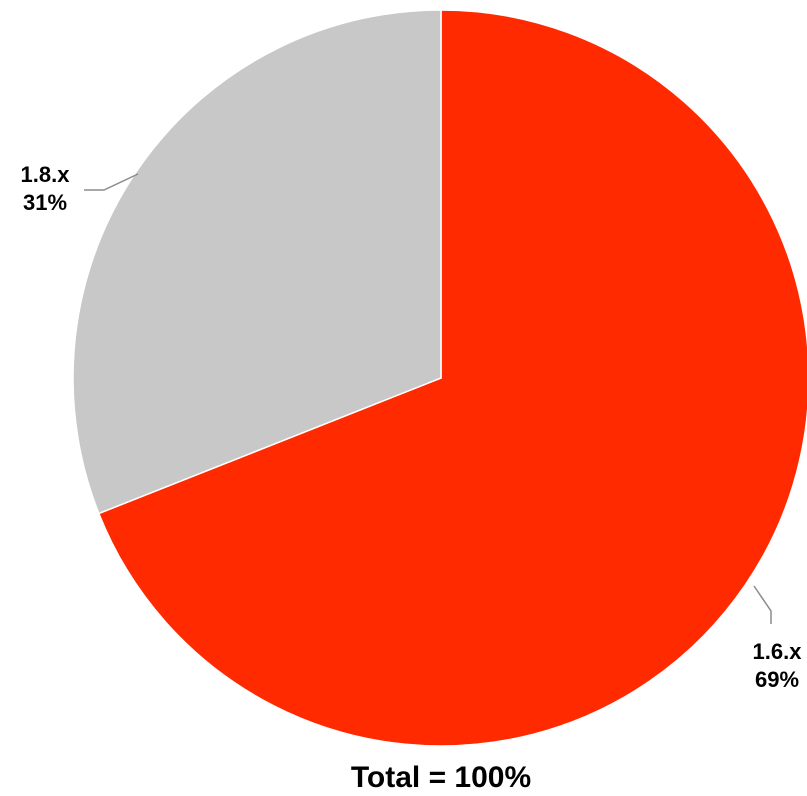  Describe the element at coordinates (441, 777) in the screenshot. I see `total-label: Total = 100%` at that location.